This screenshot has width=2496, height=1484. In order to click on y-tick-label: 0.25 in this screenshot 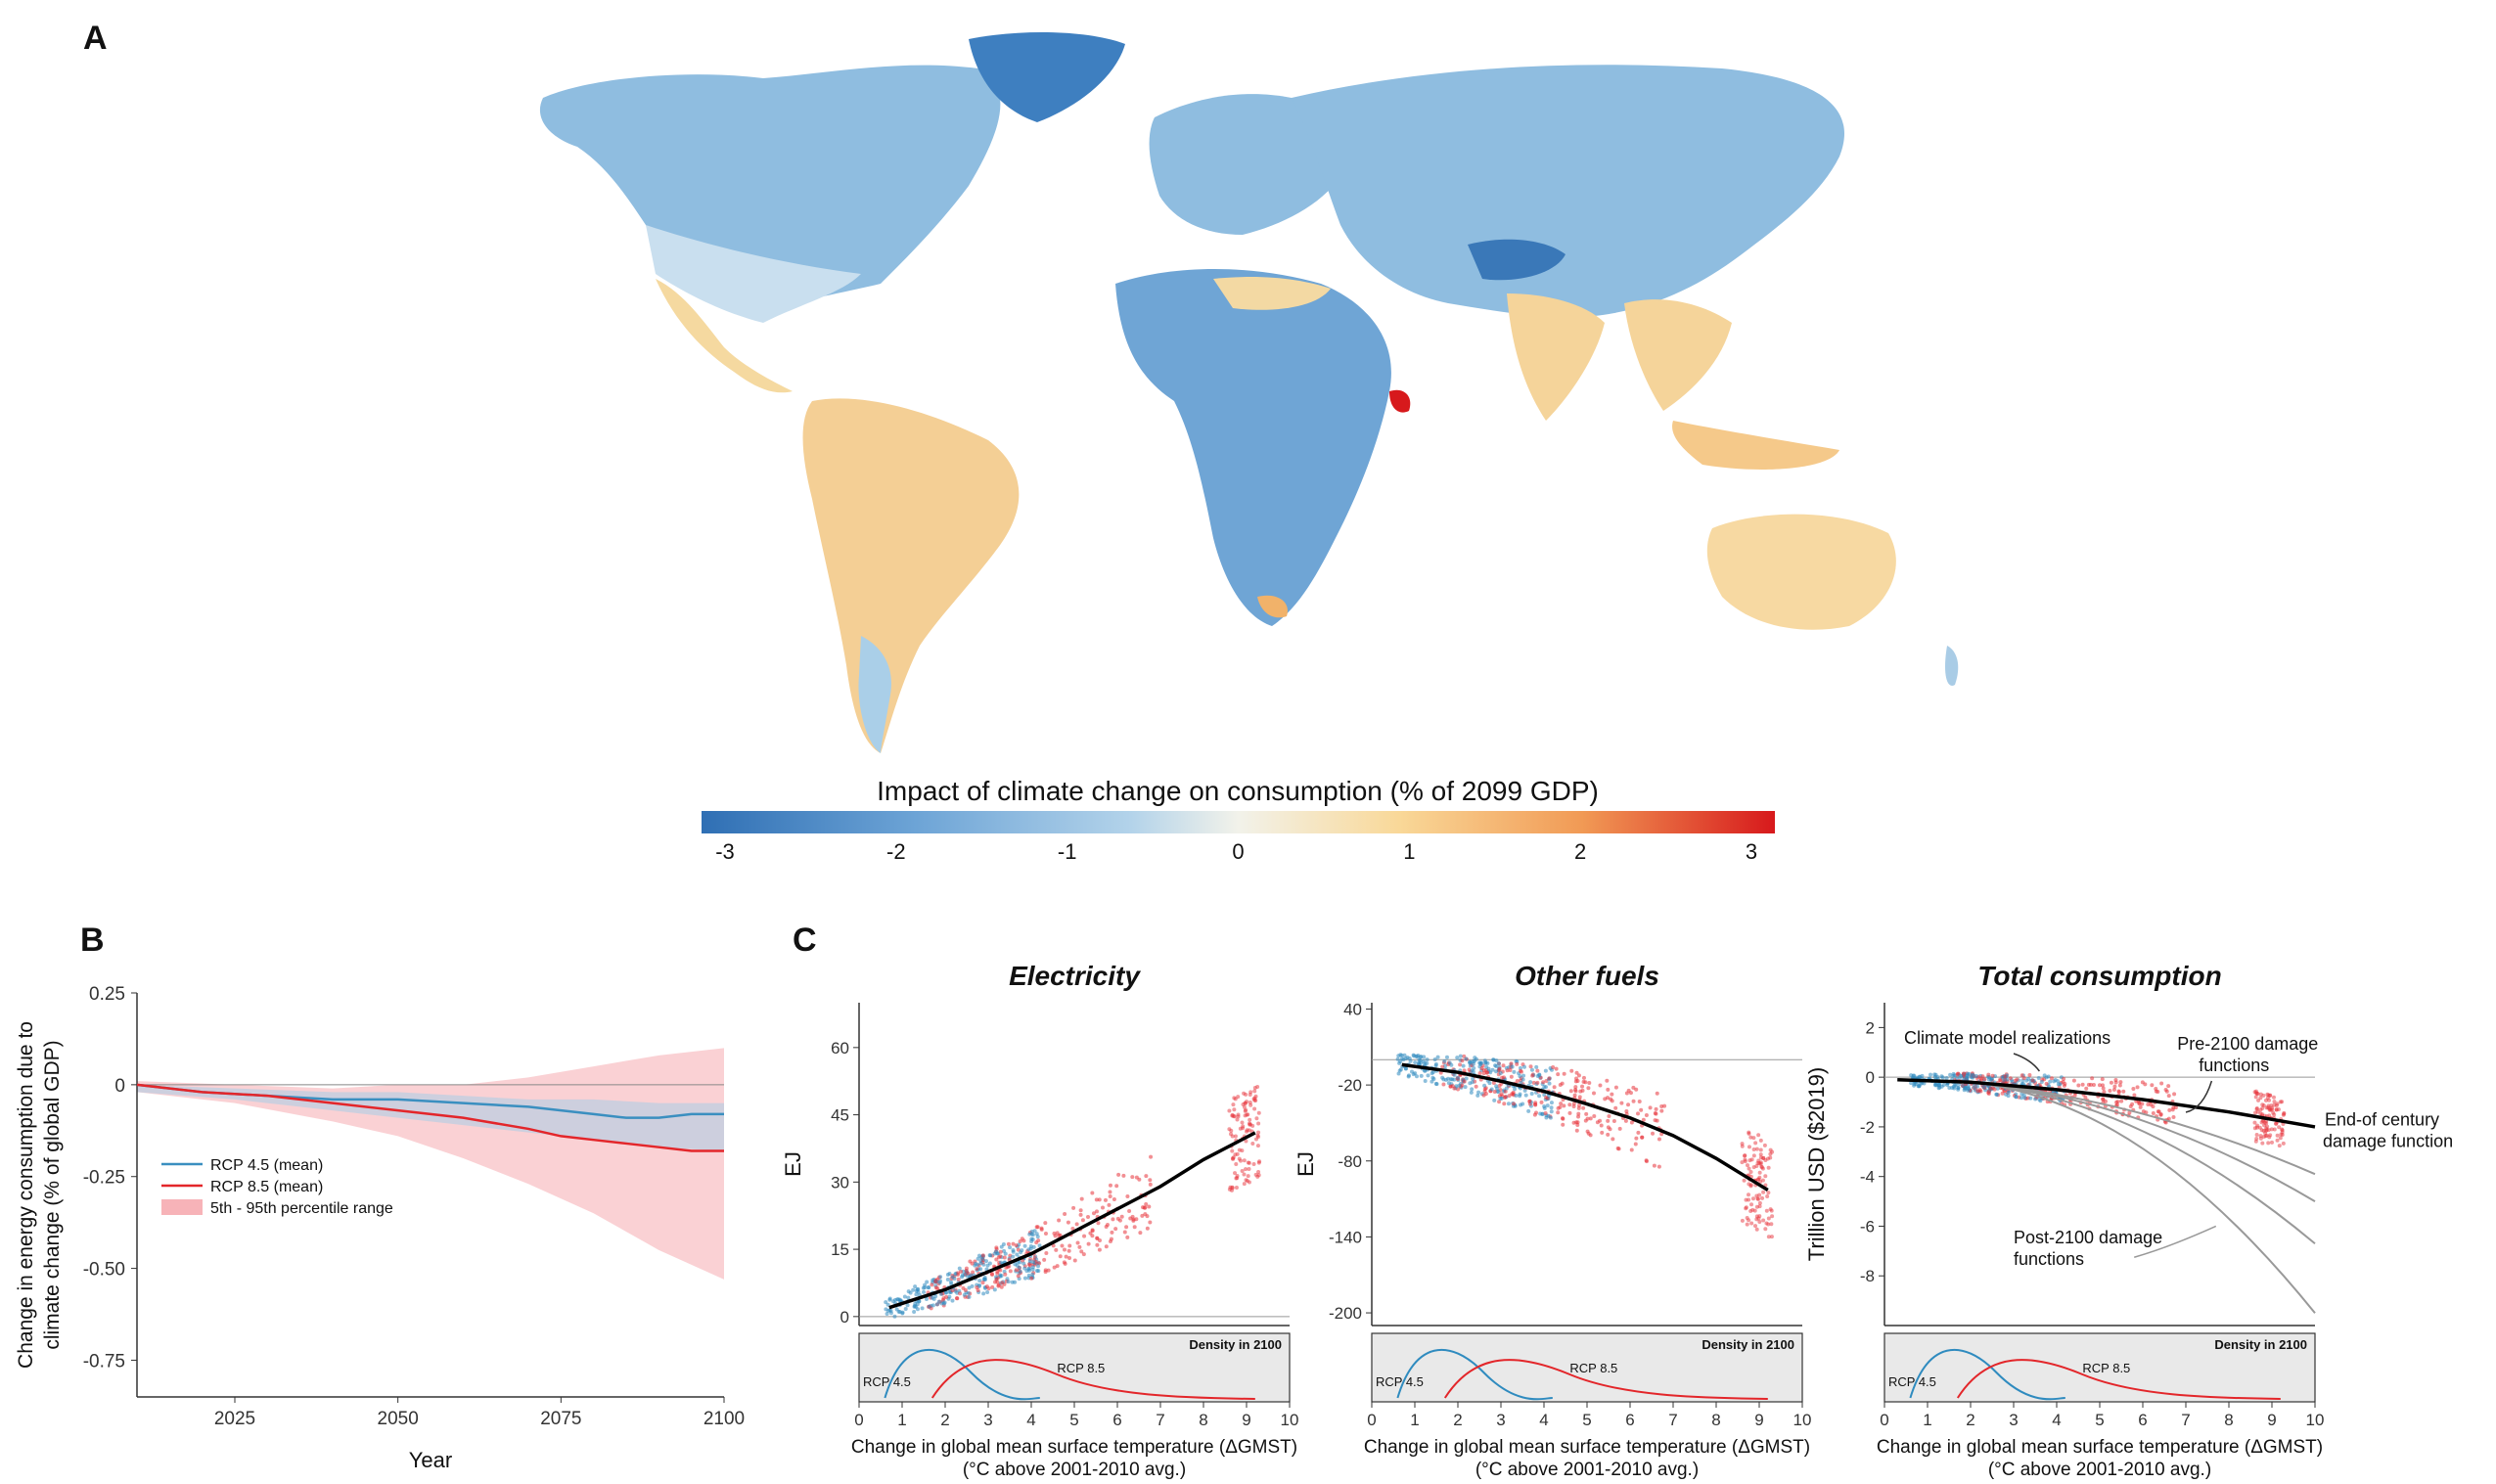, I will do `click(107, 994)`.